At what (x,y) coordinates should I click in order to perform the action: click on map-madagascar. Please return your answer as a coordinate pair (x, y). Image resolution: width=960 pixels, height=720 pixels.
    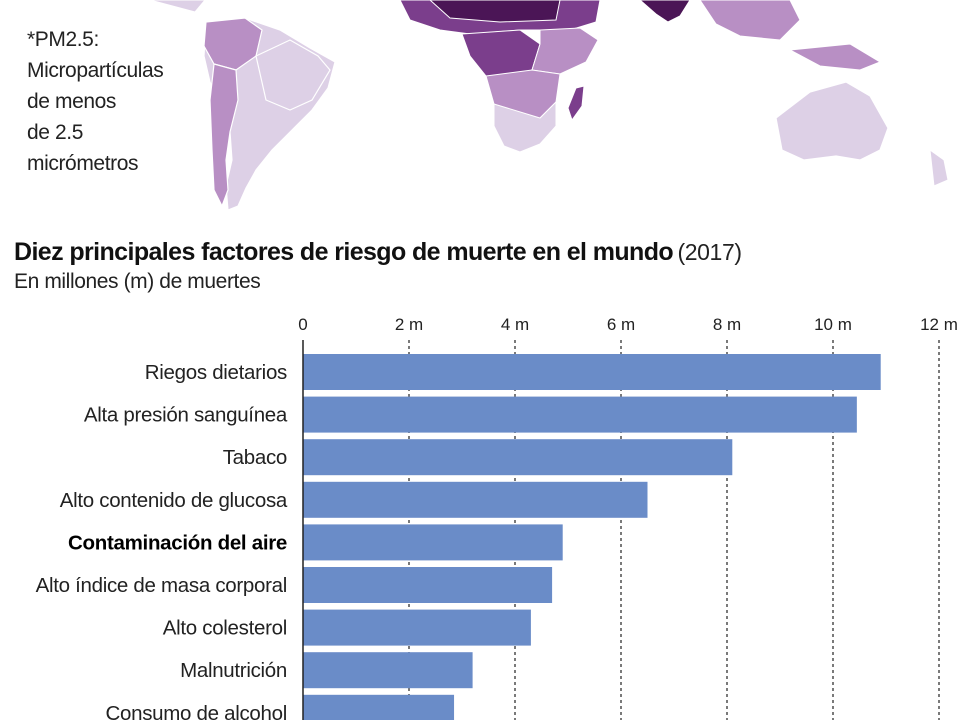
    Looking at the image, I should click on (576, 103).